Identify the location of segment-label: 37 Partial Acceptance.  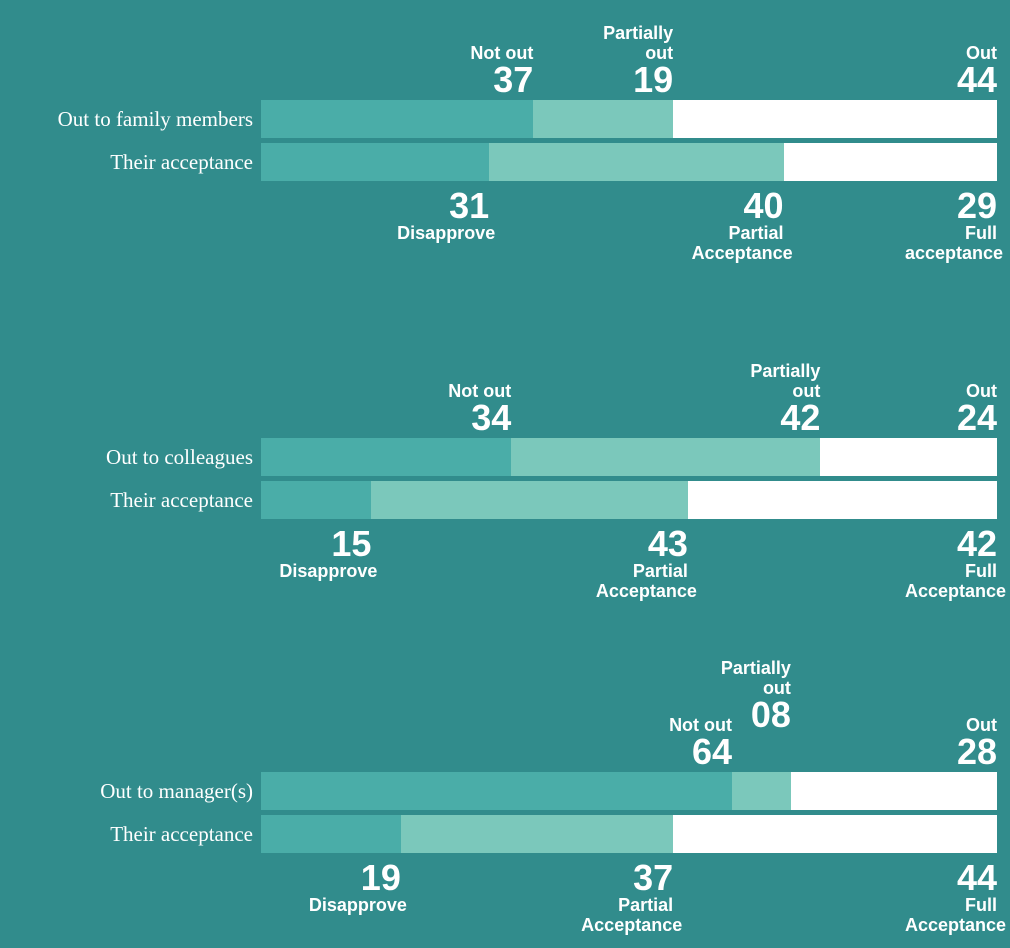
(632, 896).